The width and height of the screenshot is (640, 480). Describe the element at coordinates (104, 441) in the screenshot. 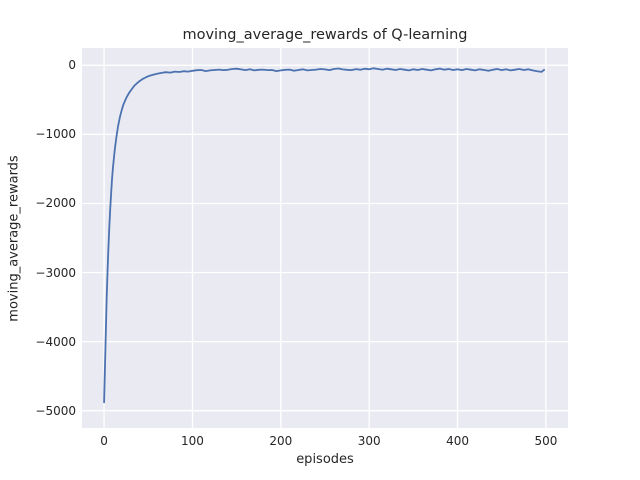

I see `x-tick-label: 0` at that location.